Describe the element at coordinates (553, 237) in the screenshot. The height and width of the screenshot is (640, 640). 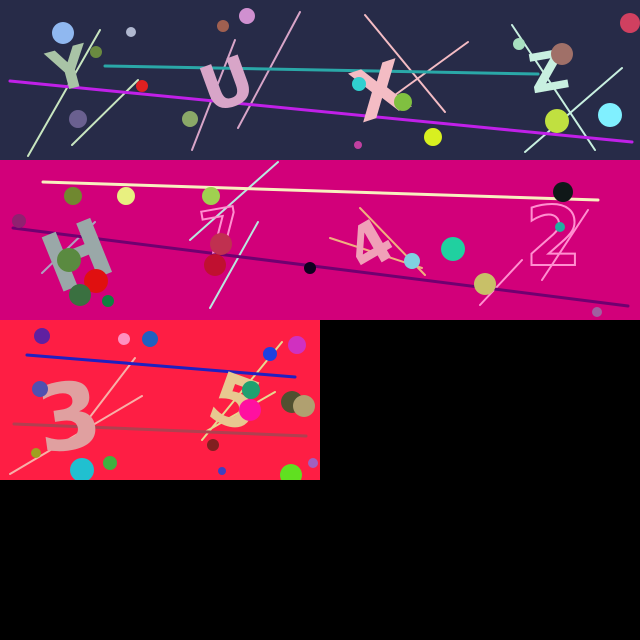
I see `panel-2-char-4: 2` at that location.